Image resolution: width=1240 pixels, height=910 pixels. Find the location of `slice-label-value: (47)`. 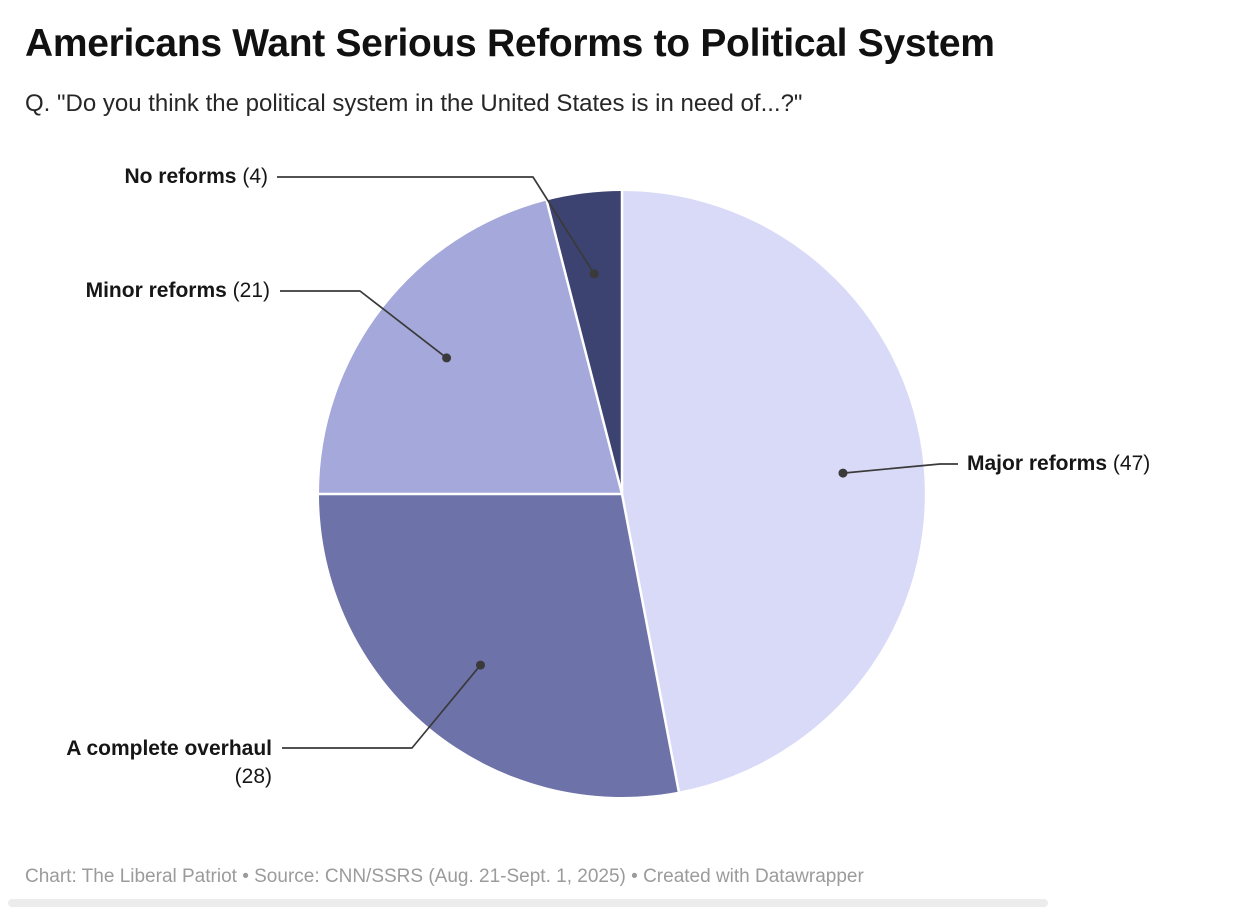

slice-label-value: (47) is located at coordinates (1131, 463).